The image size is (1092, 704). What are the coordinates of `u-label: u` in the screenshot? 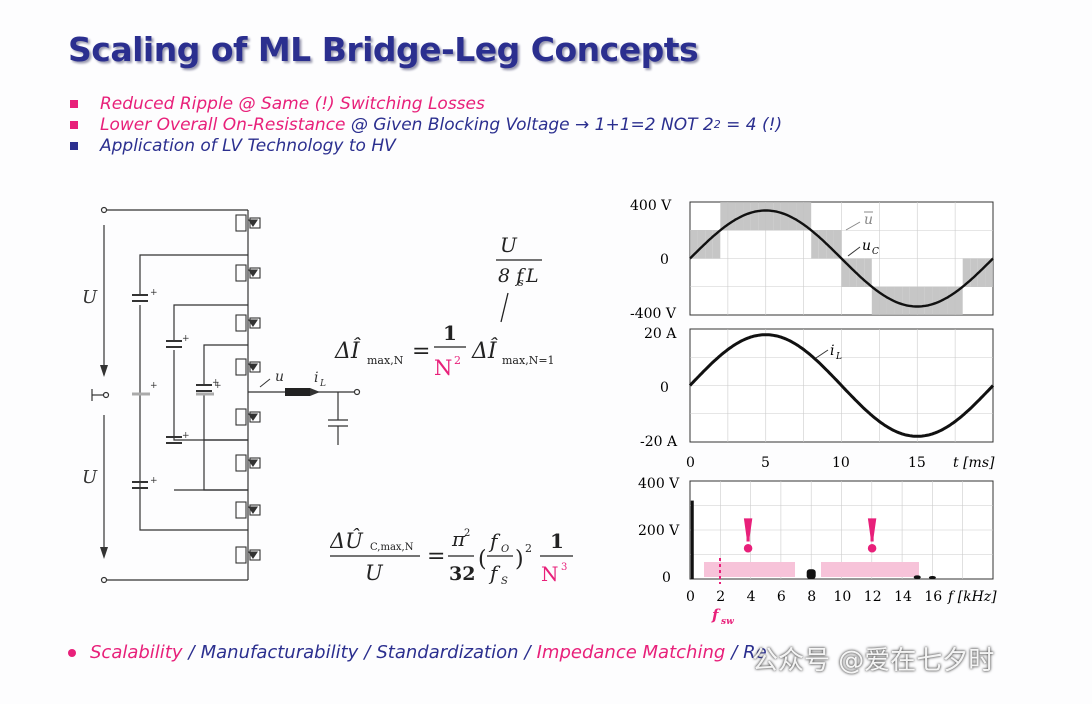 It's located at (279, 377).